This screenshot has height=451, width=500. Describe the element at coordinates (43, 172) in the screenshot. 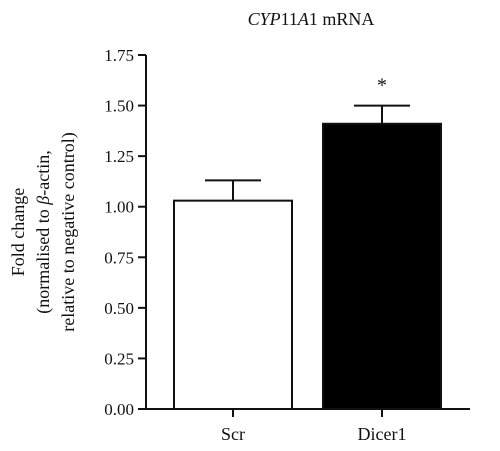

I see `y-label-line-2-post: -actin,` at that location.